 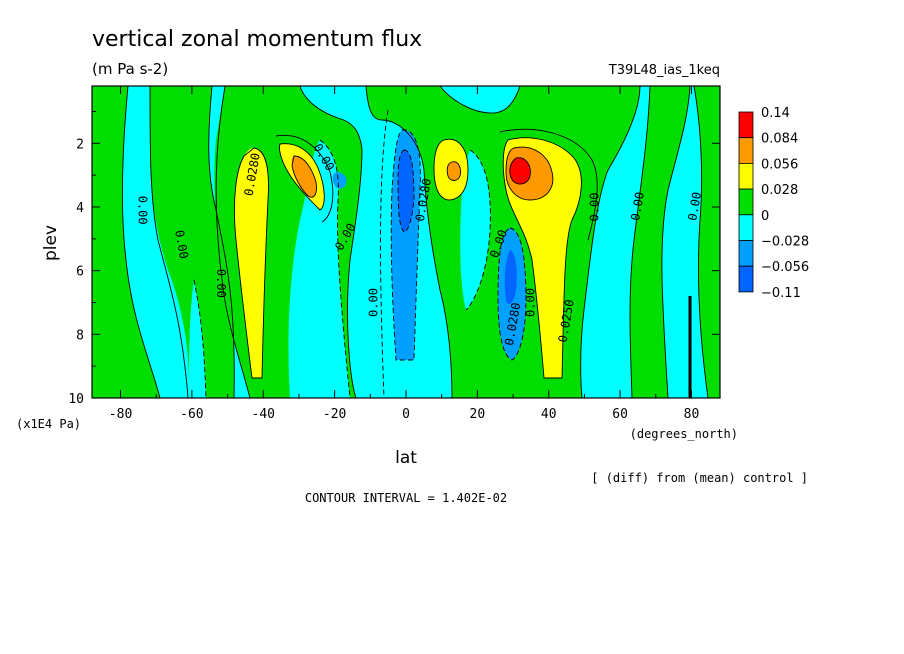 What do you see at coordinates (692, 414) in the screenshot?
I see `x-tick-label: 80` at bounding box center [692, 414].